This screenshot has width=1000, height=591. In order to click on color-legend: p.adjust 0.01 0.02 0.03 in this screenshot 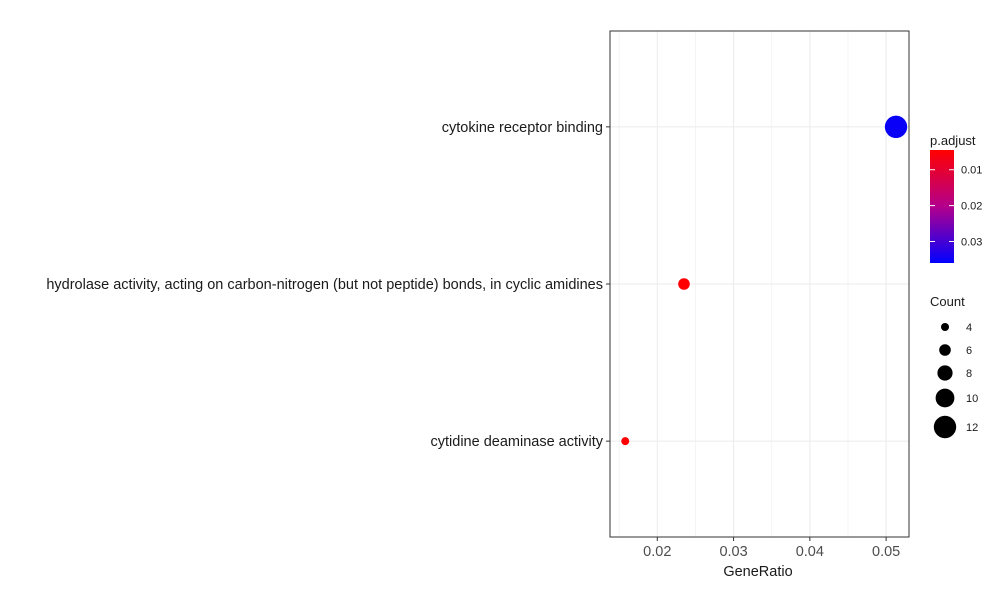, I will do `click(956, 198)`.